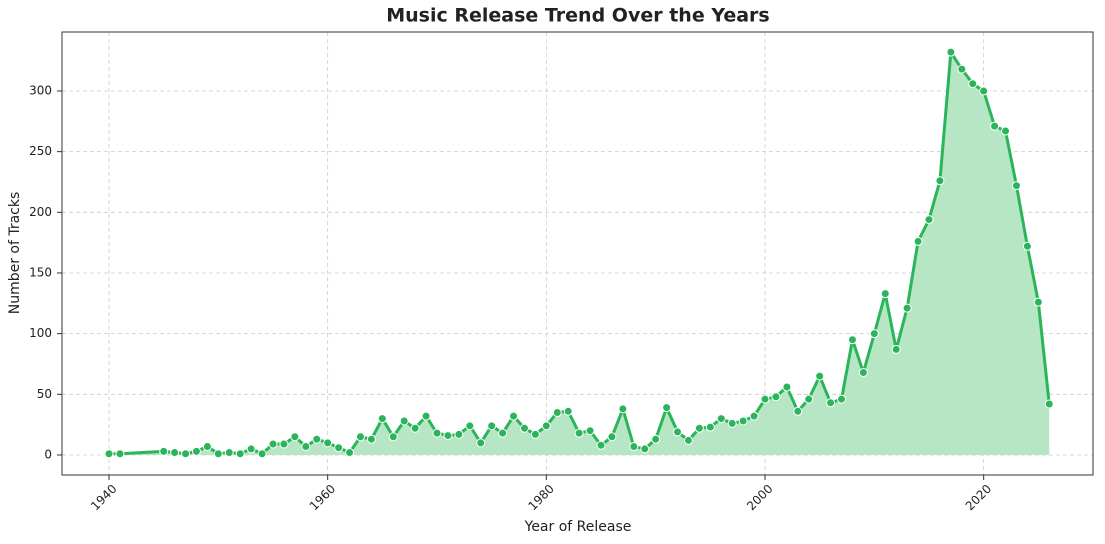 The width and height of the screenshot is (1105, 544). I want to click on y-tick-label: 200, so click(40, 212).